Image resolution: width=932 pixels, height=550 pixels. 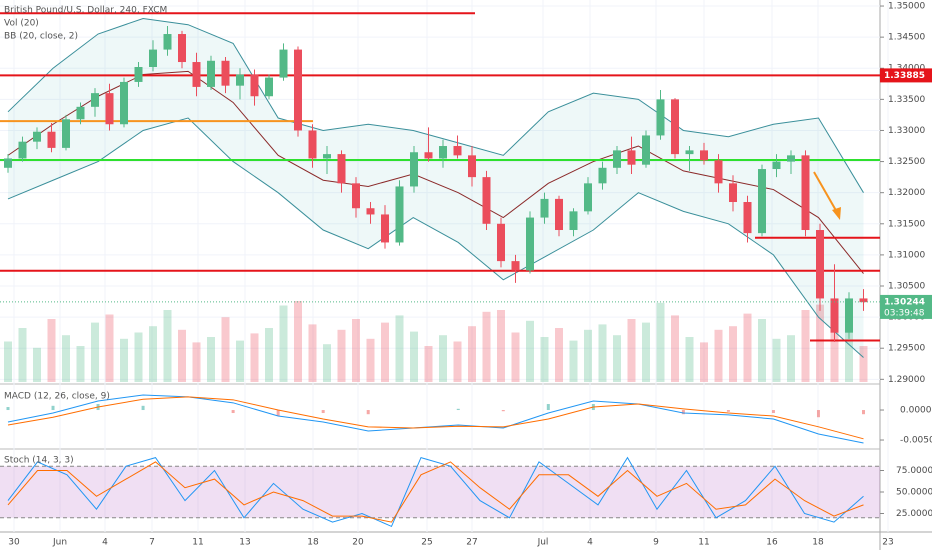 I want to click on level-tag, so click(x=906, y=75).